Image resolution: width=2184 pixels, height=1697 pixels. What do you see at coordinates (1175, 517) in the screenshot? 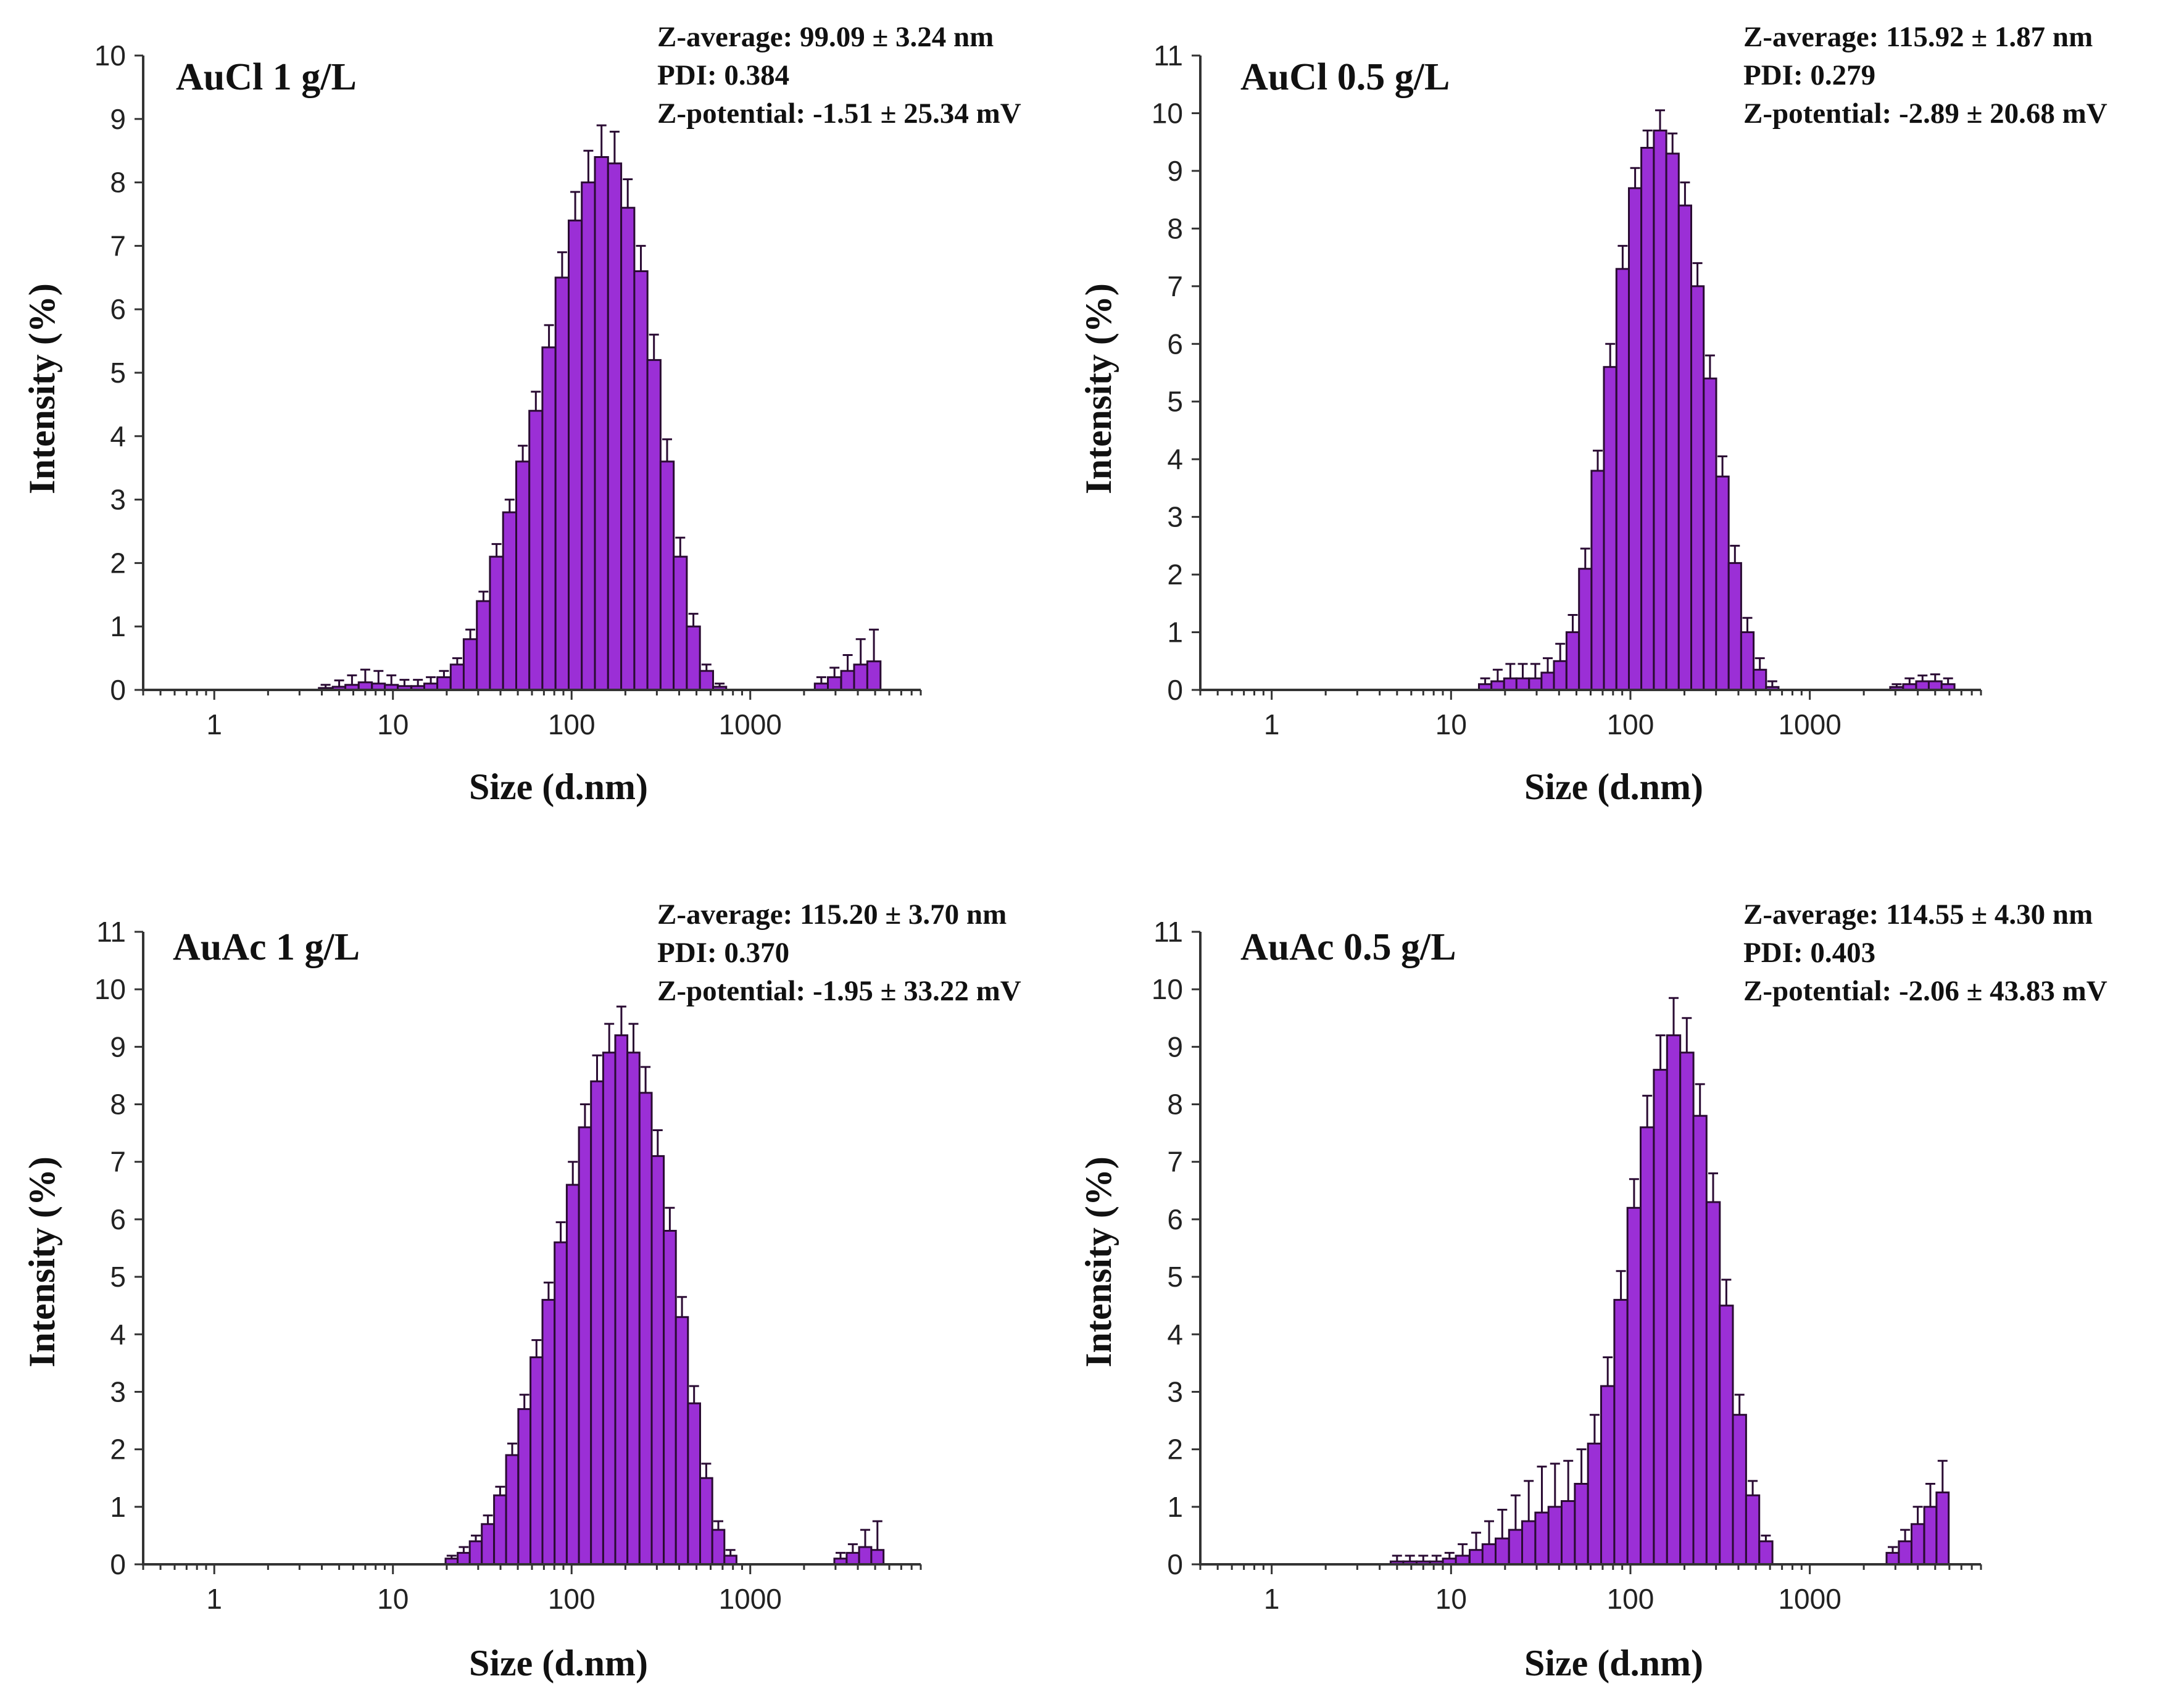
I see `y-tick-label: 3` at bounding box center [1175, 517].